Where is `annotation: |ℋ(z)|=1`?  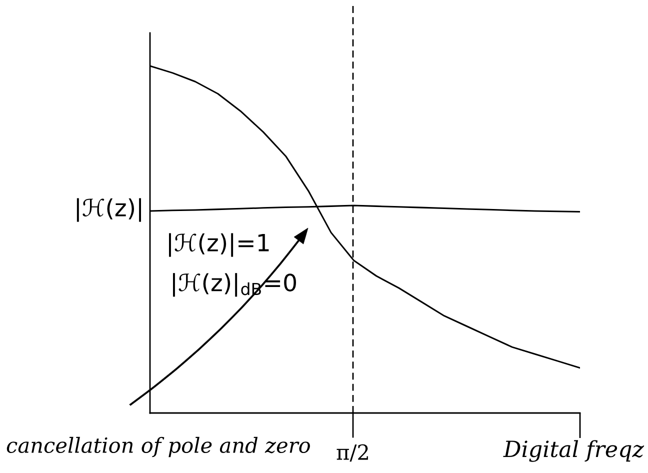
annotation: |ℋ(z)|=1 is located at coordinates (219, 245).